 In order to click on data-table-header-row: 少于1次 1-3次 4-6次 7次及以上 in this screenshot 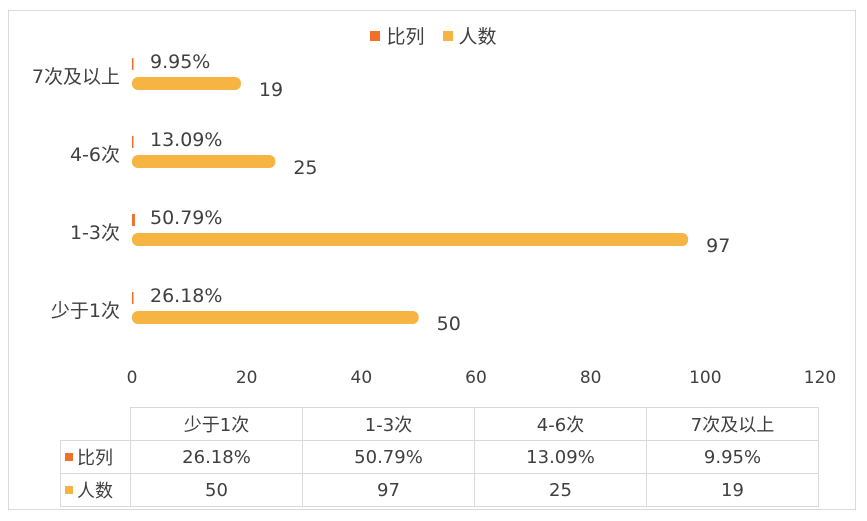, I will do `click(440, 424)`.